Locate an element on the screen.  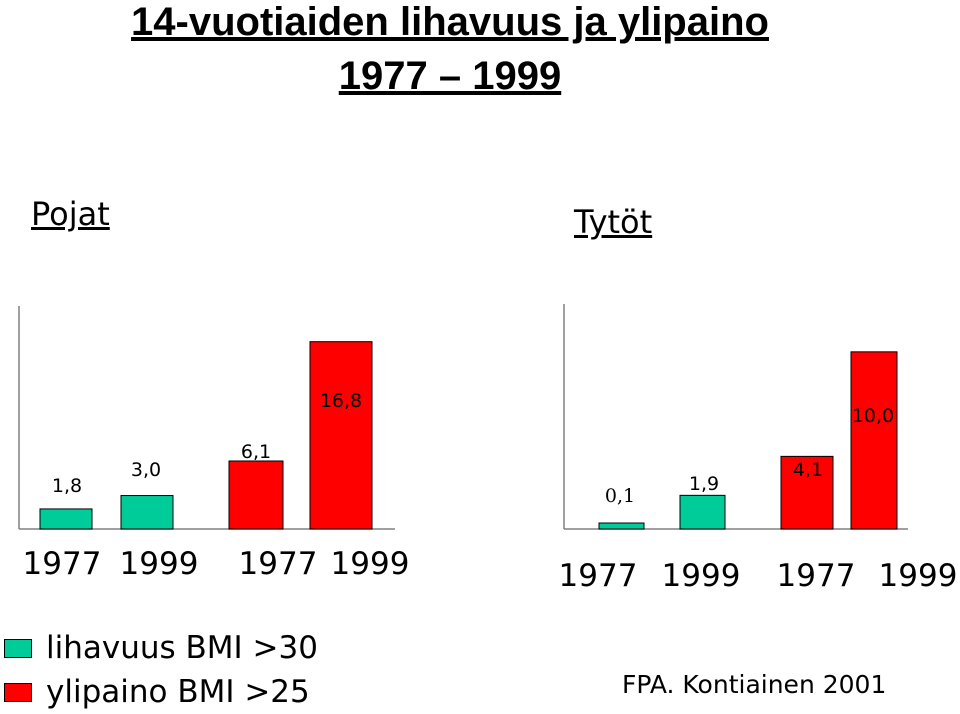
data-label: 1,9 is located at coordinates (704, 484).